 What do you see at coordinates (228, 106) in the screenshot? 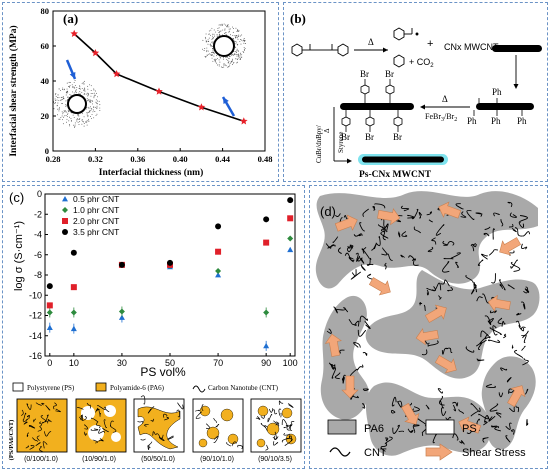
I see `up-arrow-icon` at bounding box center [228, 106].